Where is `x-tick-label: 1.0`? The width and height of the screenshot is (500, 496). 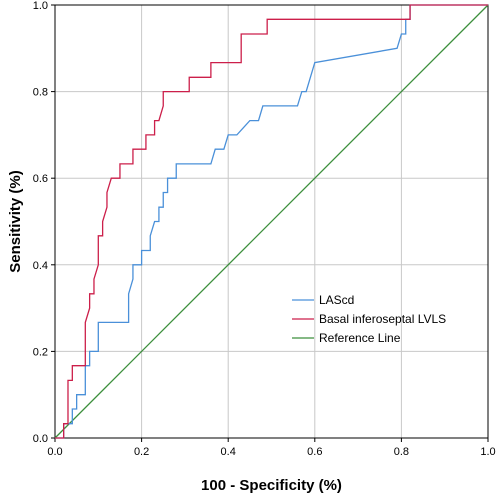 x-tick-label: 1.0 is located at coordinates (487, 452).